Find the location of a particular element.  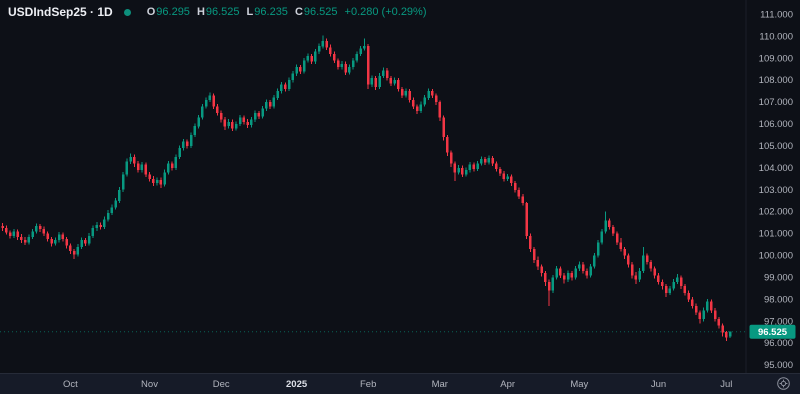

price-tick-label: 101.000 is located at coordinates (776, 234).